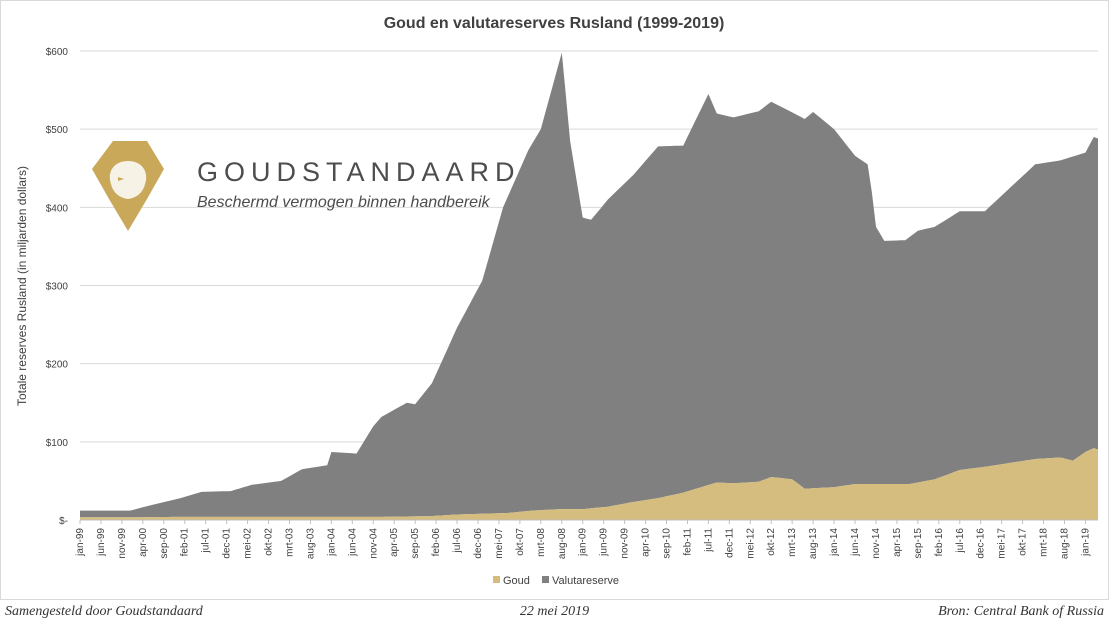 This screenshot has height=625, width=1109. I want to click on x-tick-label: jan-09, so click(583, 542).